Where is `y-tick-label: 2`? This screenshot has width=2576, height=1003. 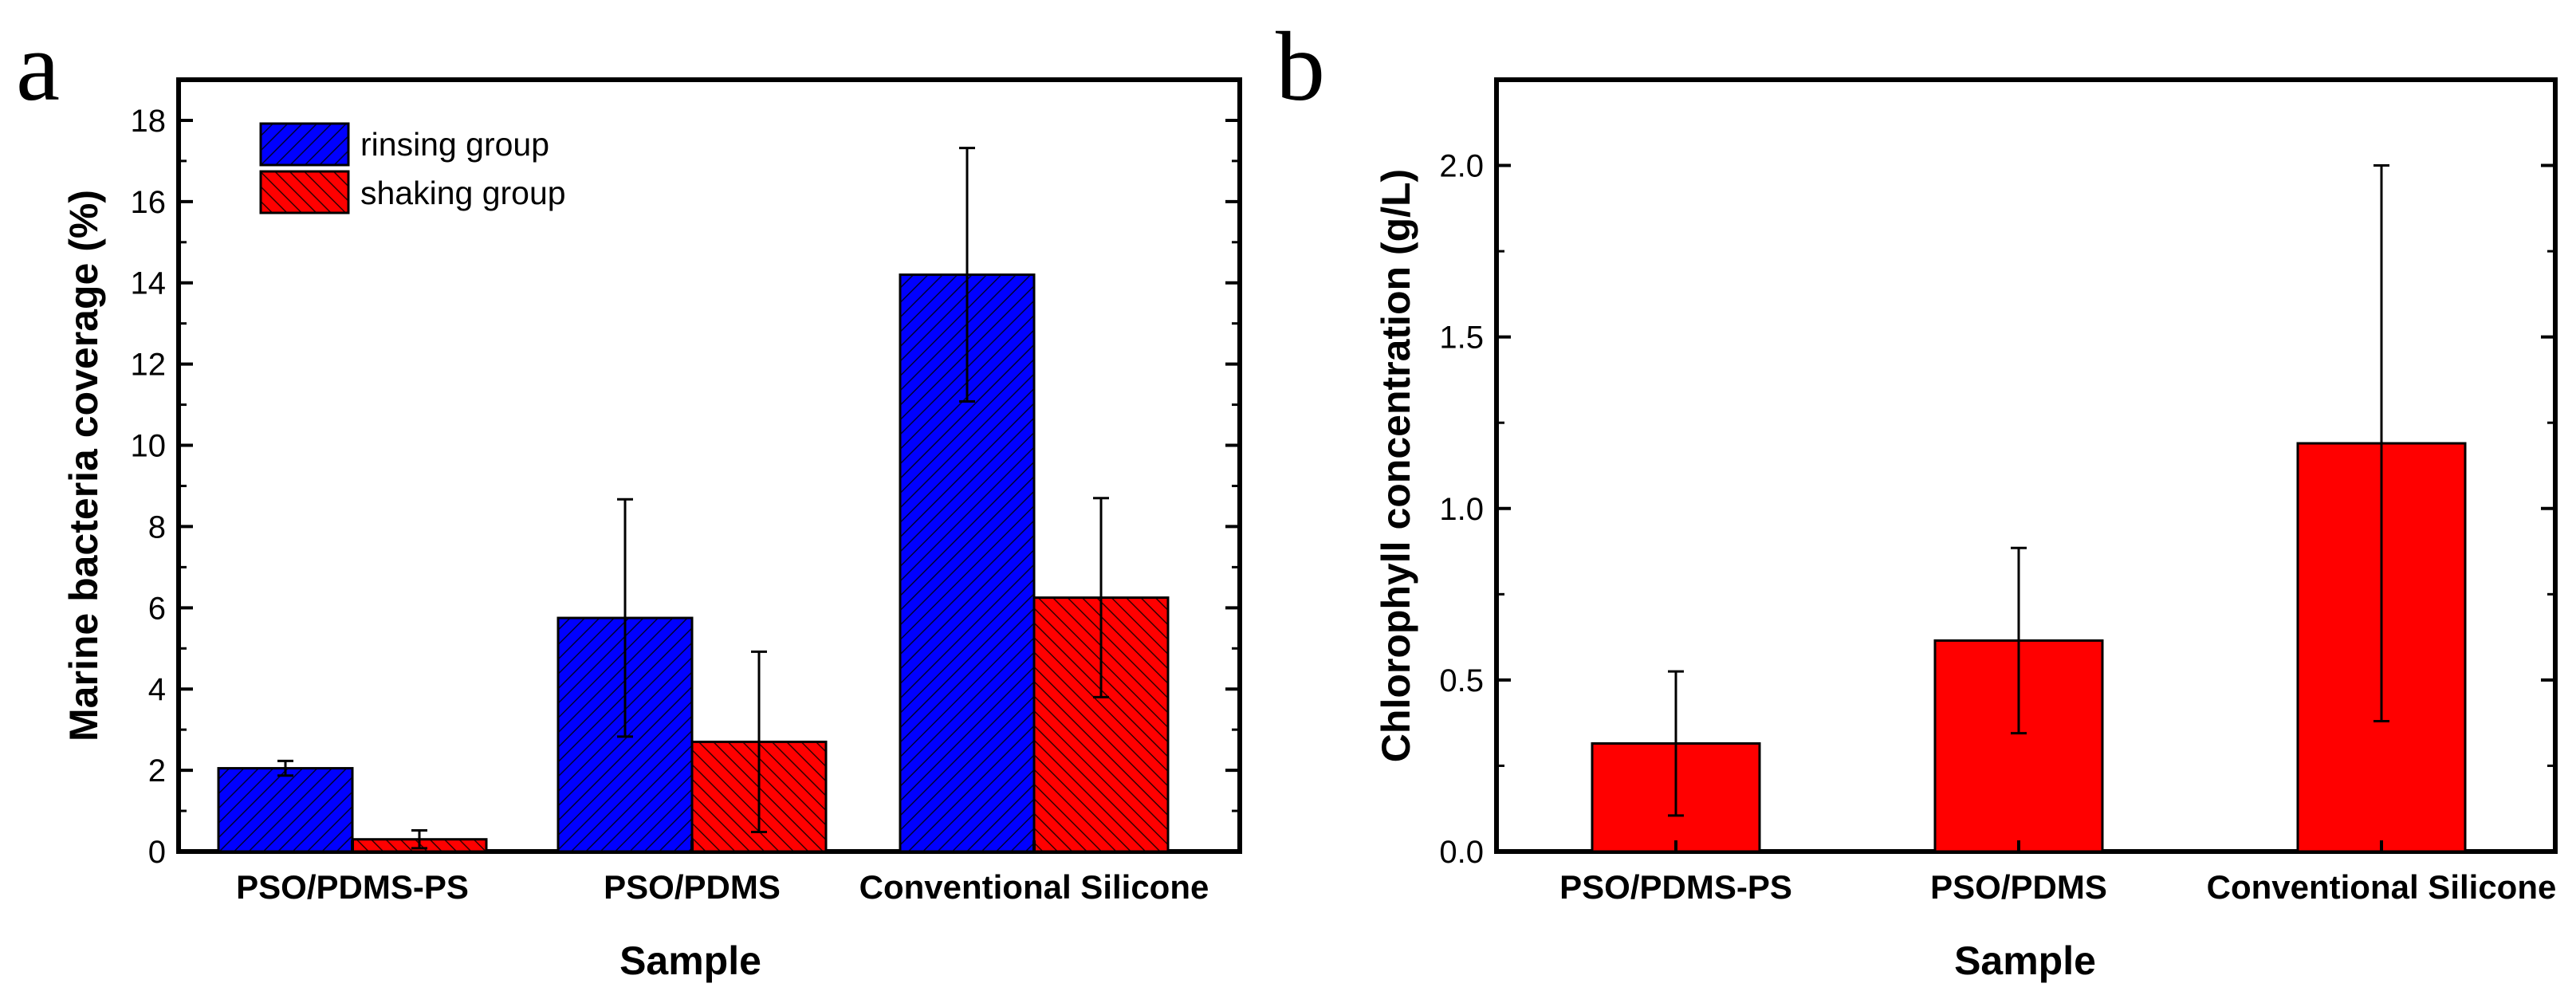 y-tick-label: 2 is located at coordinates (157, 771).